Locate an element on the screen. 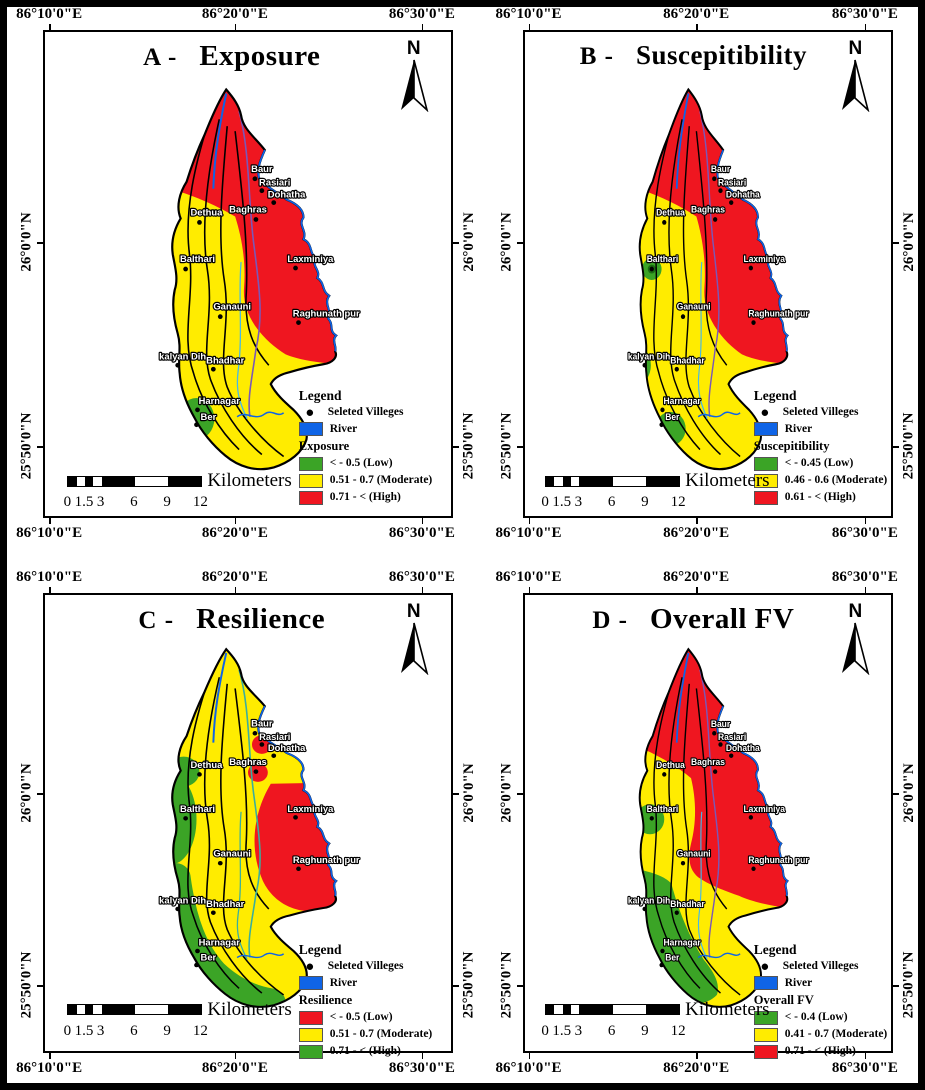 This screenshot has height=1090, width=925. north-label: N is located at coordinates (413, 48).